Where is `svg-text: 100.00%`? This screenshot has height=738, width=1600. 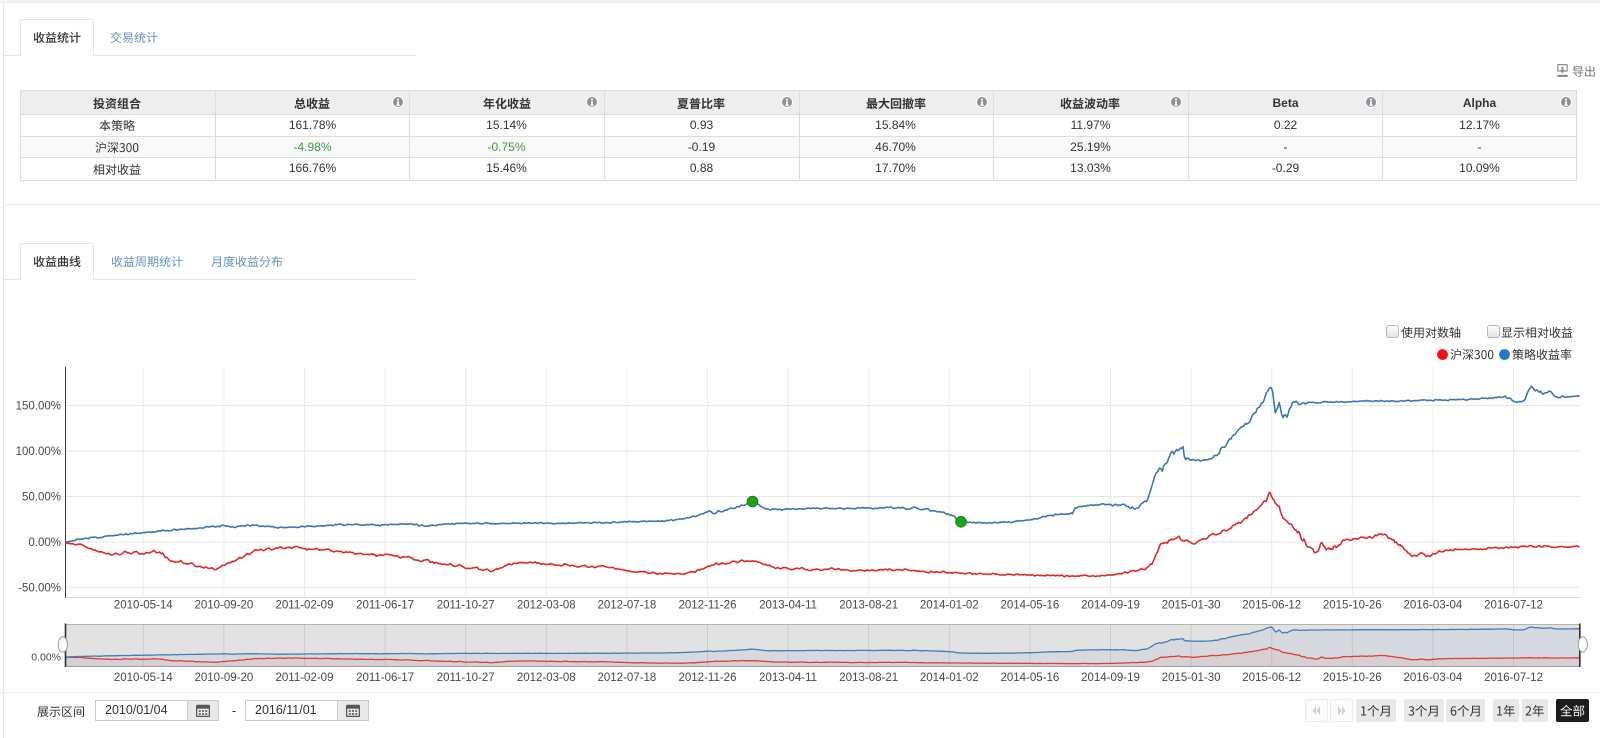
svg-text: 100.00% is located at coordinates (38, 452).